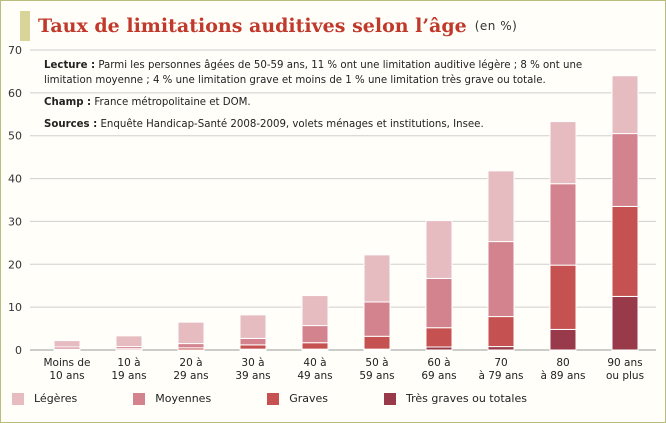 The width and height of the screenshot is (666, 423). What do you see at coordinates (438, 363) in the screenshot?
I see `x-tick-label: 60 à` at bounding box center [438, 363].